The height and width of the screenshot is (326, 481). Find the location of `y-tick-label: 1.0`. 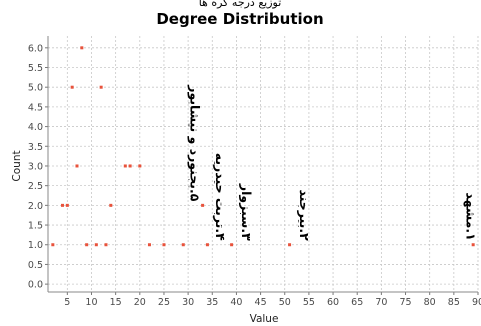

y-tick-label: 1.0 is located at coordinates (35, 245).